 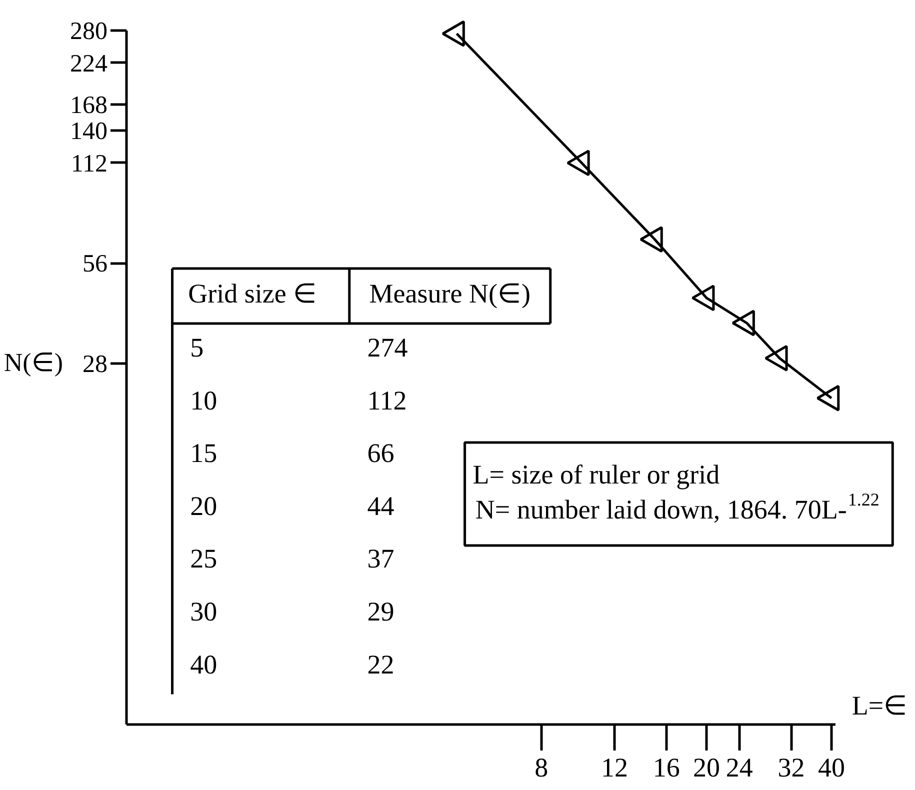 I want to click on y-tick-label: 56, so click(x=95, y=264).